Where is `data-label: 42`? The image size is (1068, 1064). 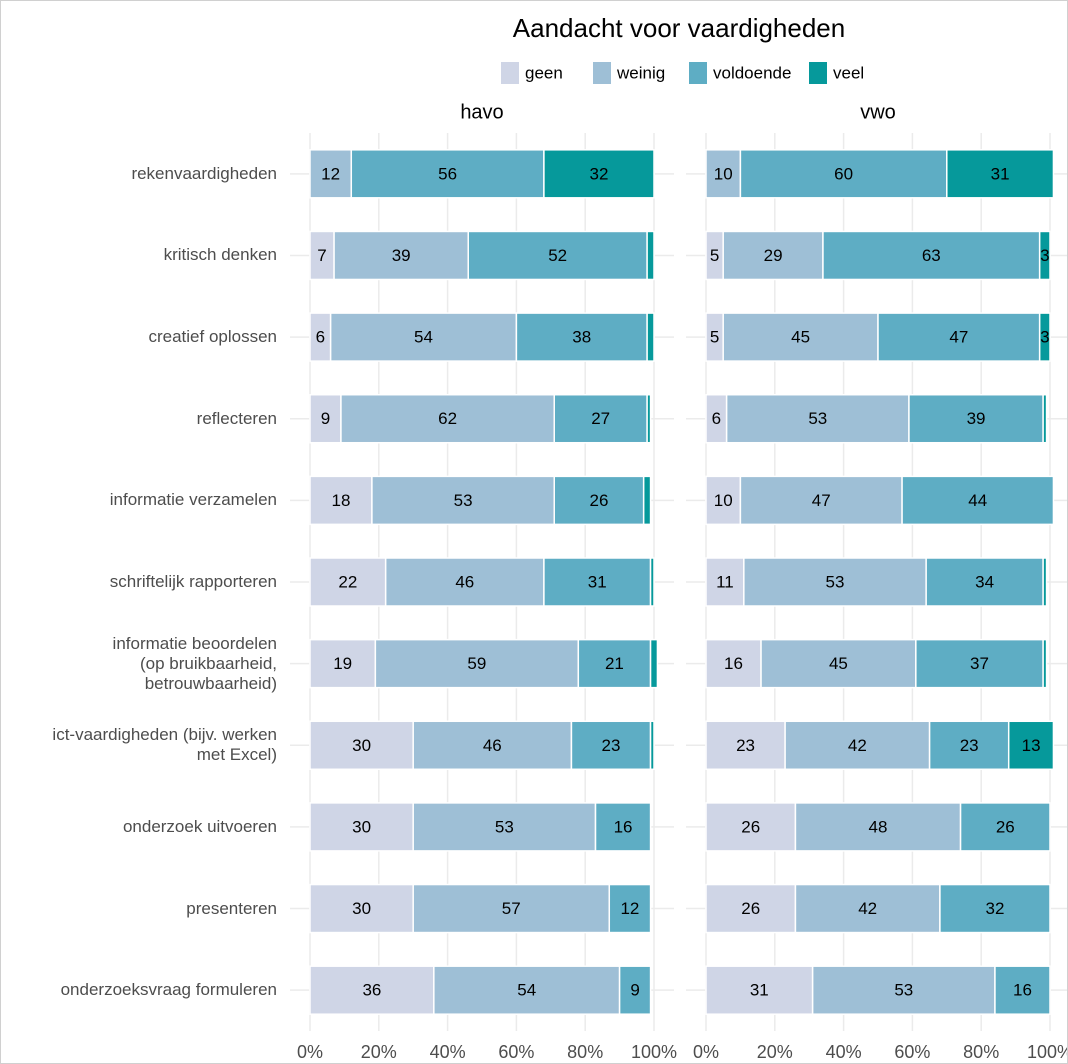 data-label: 42 is located at coordinates (857, 745).